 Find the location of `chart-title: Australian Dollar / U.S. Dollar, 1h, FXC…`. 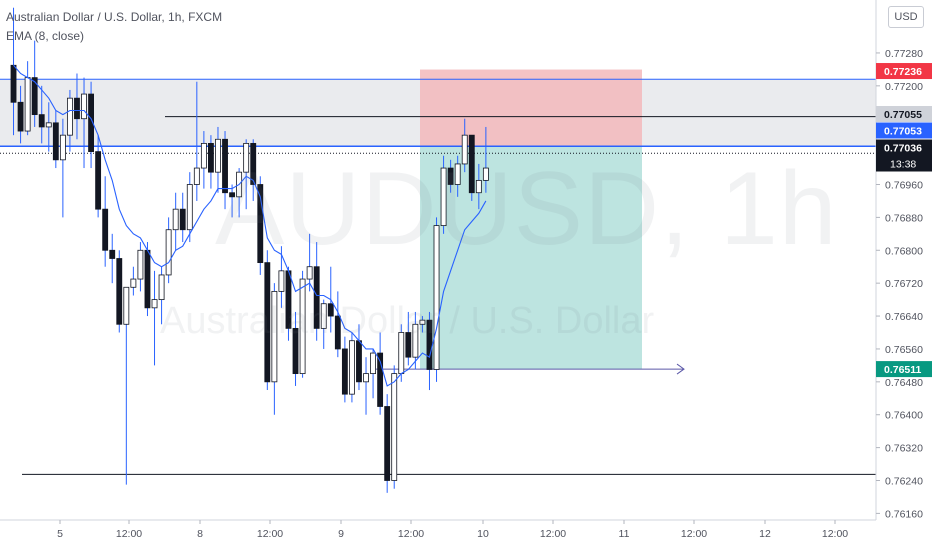

chart-title: Australian Dollar / U.S. Dollar, 1h, FXC… is located at coordinates (114, 17).